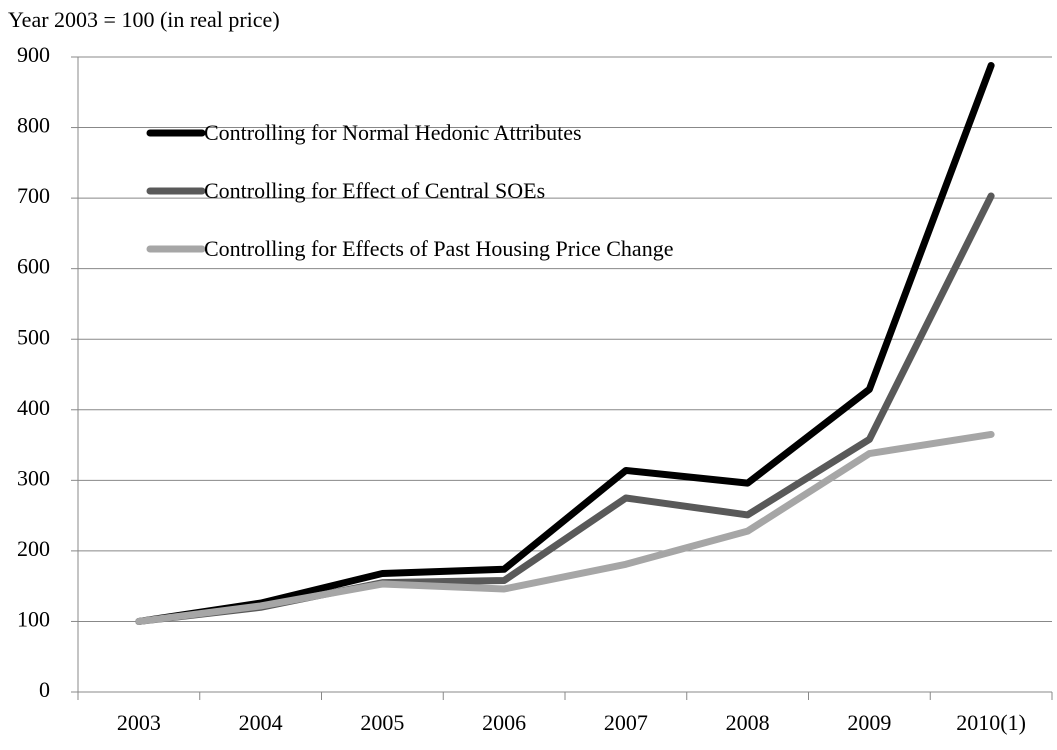  Describe the element at coordinates (33, 54) in the screenshot. I see `y-tick-label: 900` at that location.